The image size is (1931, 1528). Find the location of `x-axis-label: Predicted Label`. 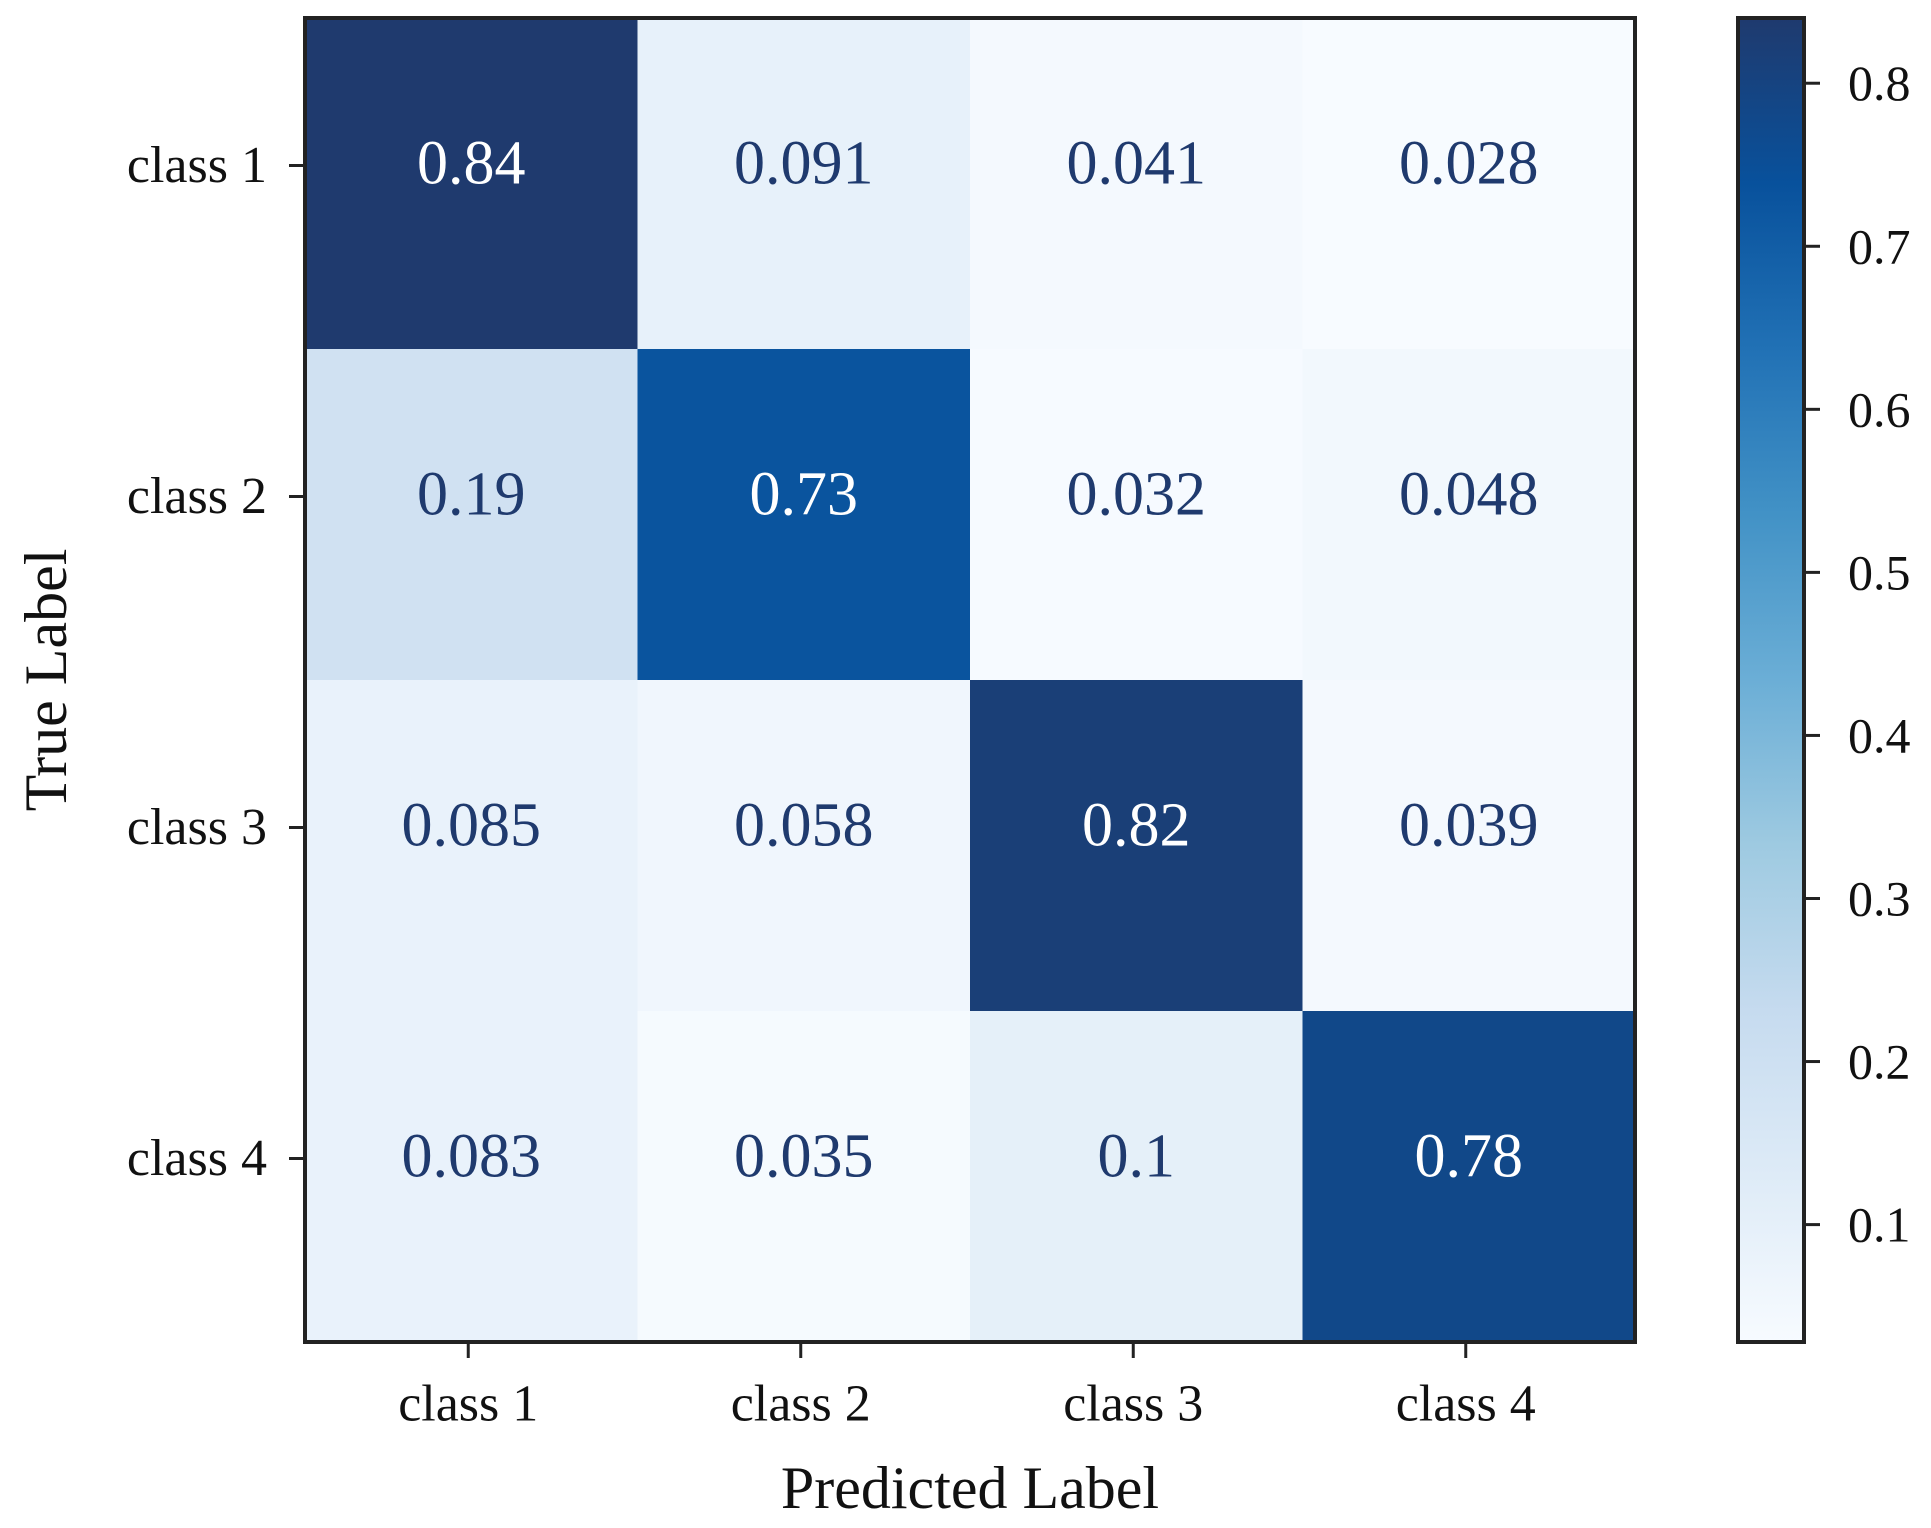

x-axis-label: Predicted Label is located at coordinates (970, 1488).